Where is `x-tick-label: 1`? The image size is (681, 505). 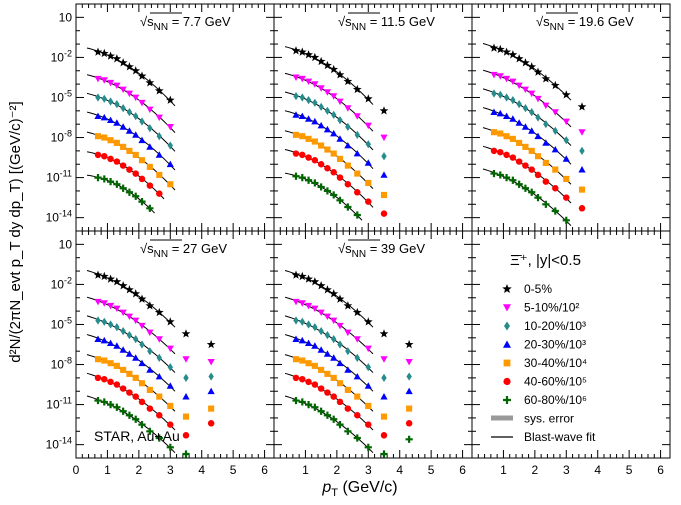
x-tick-label: 1 is located at coordinates (107, 470).